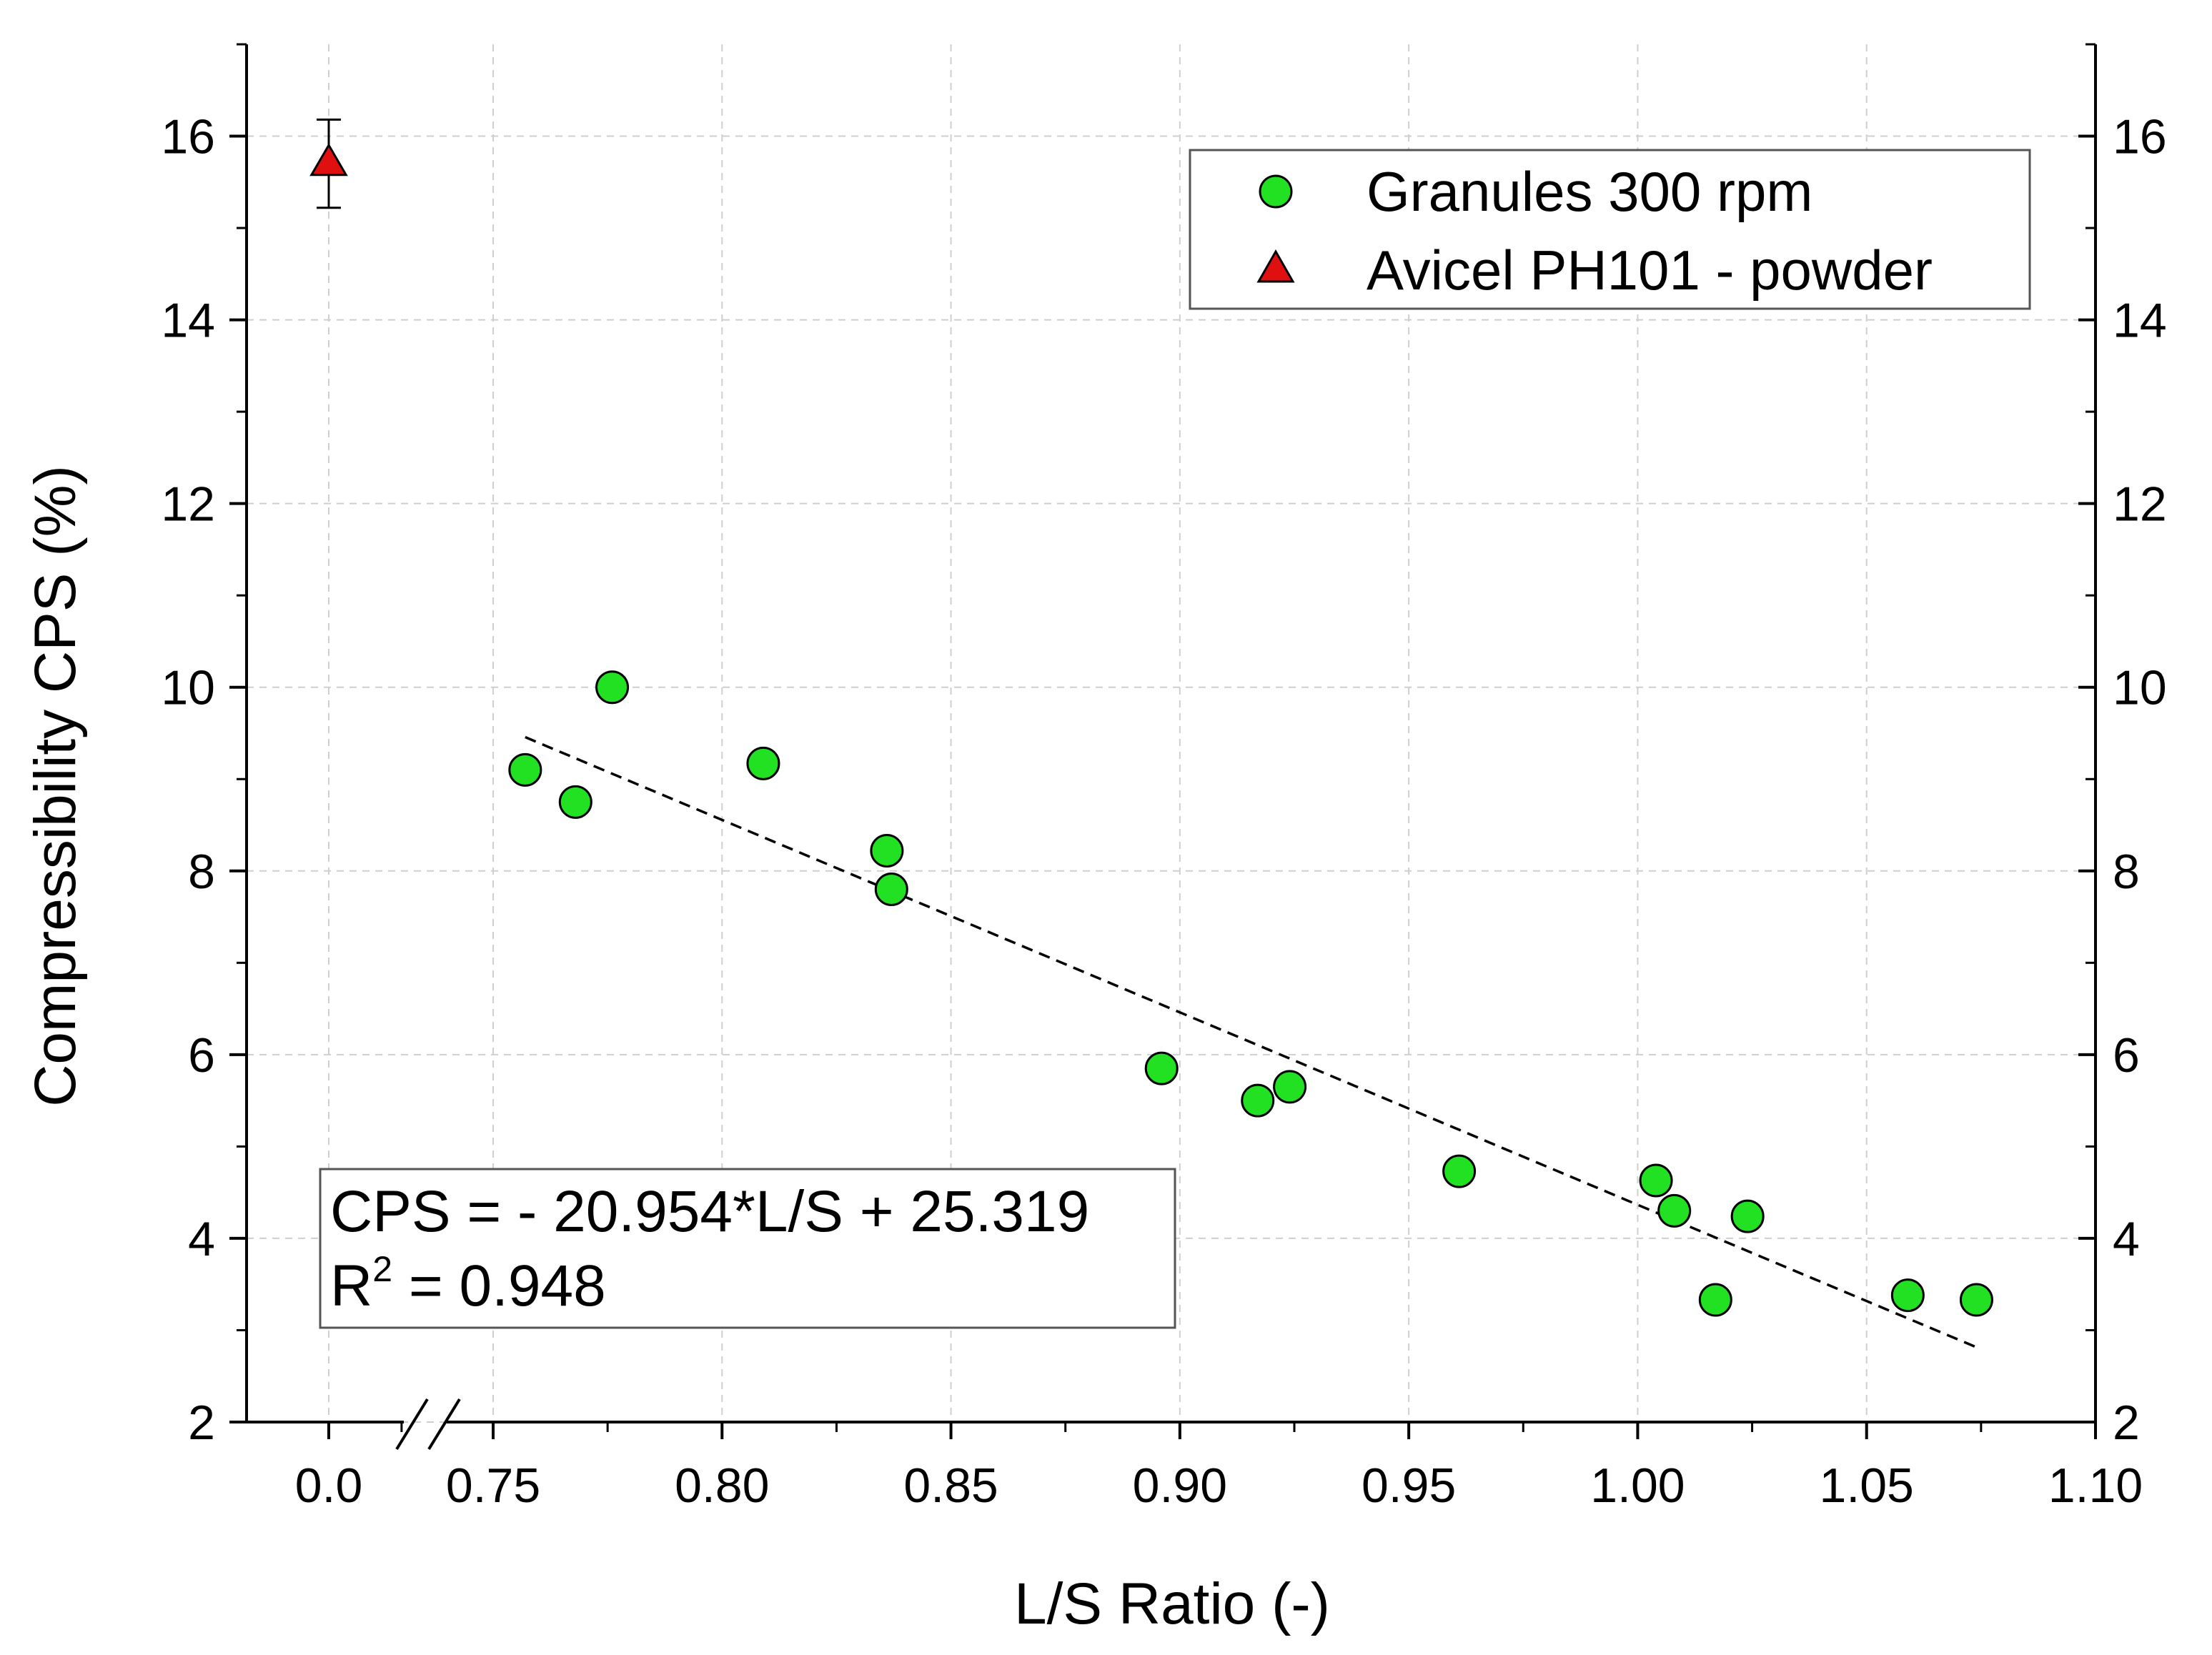  Describe the element at coordinates (382, 1269) in the screenshot. I see `r-squared-superscript: 2` at that location.